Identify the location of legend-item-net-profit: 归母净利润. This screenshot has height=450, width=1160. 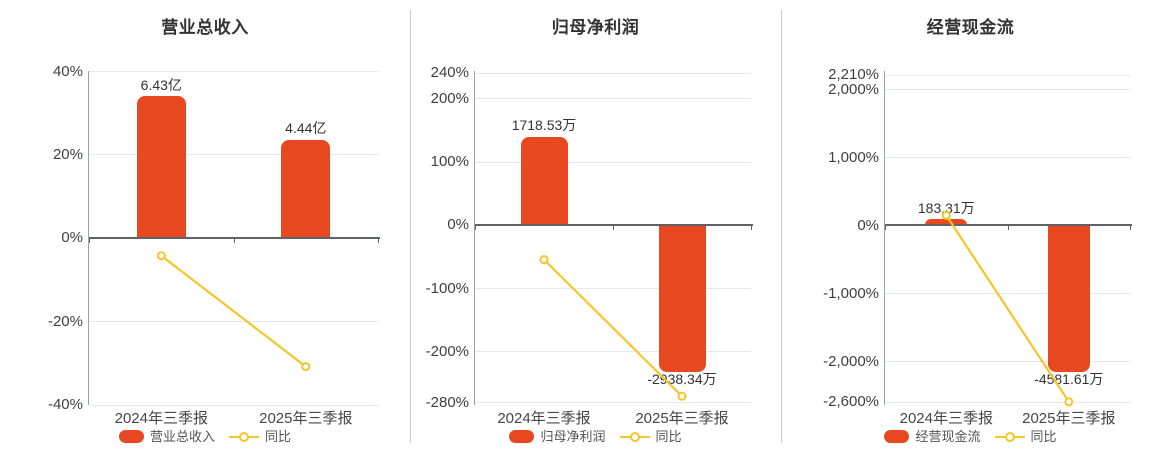
(557, 436).